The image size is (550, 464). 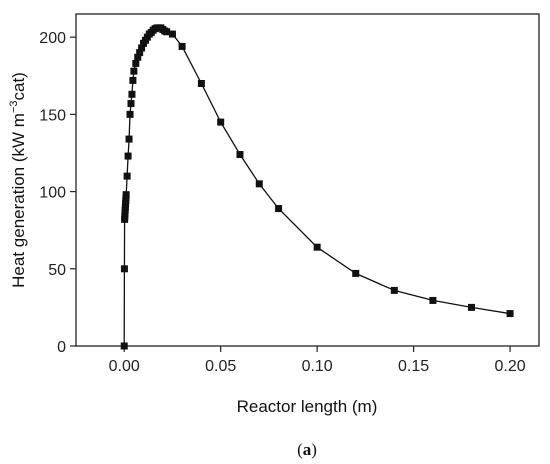 What do you see at coordinates (57, 270) in the screenshot?
I see `y-tick-label: 50` at bounding box center [57, 270].